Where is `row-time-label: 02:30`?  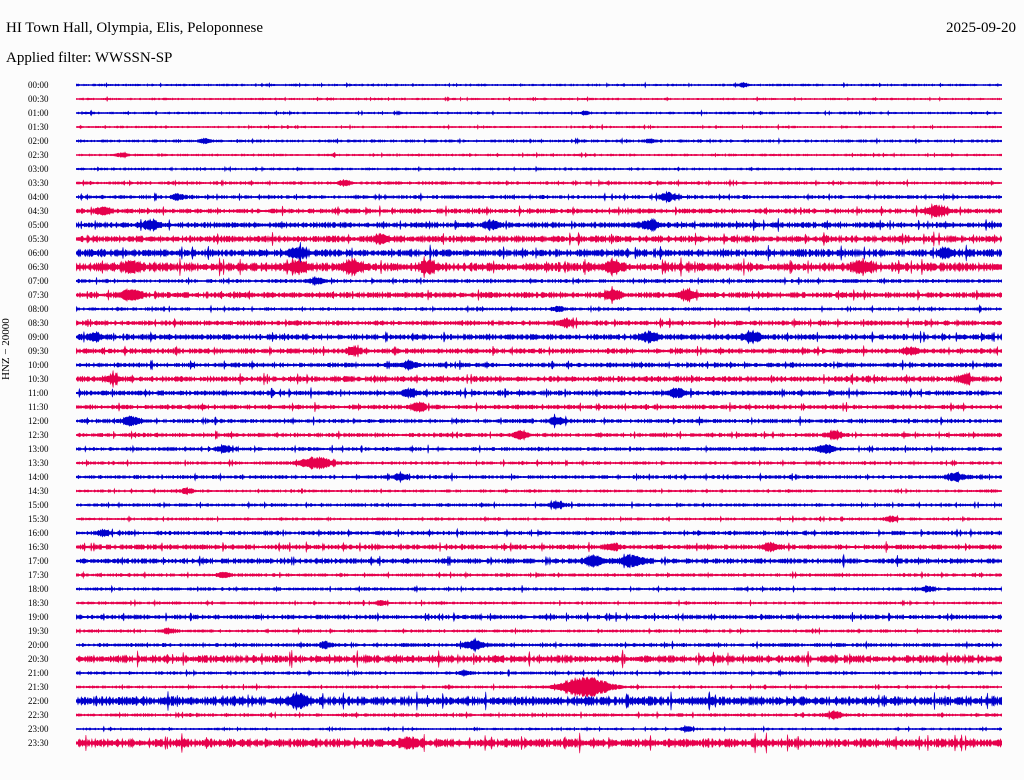 row-time-label: 02:30 is located at coordinates (38, 155).